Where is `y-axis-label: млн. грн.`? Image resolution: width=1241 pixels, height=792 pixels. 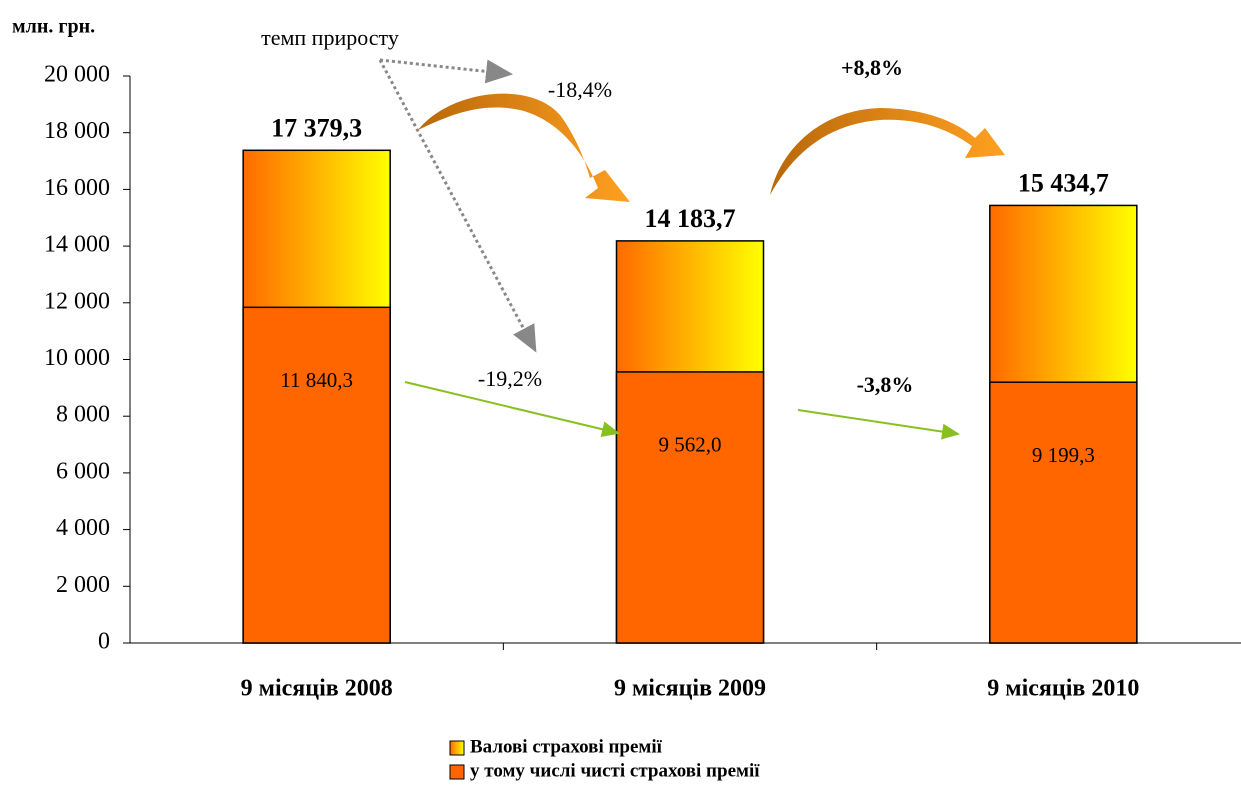 y-axis-label: млн. грн. is located at coordinates (53, 27).